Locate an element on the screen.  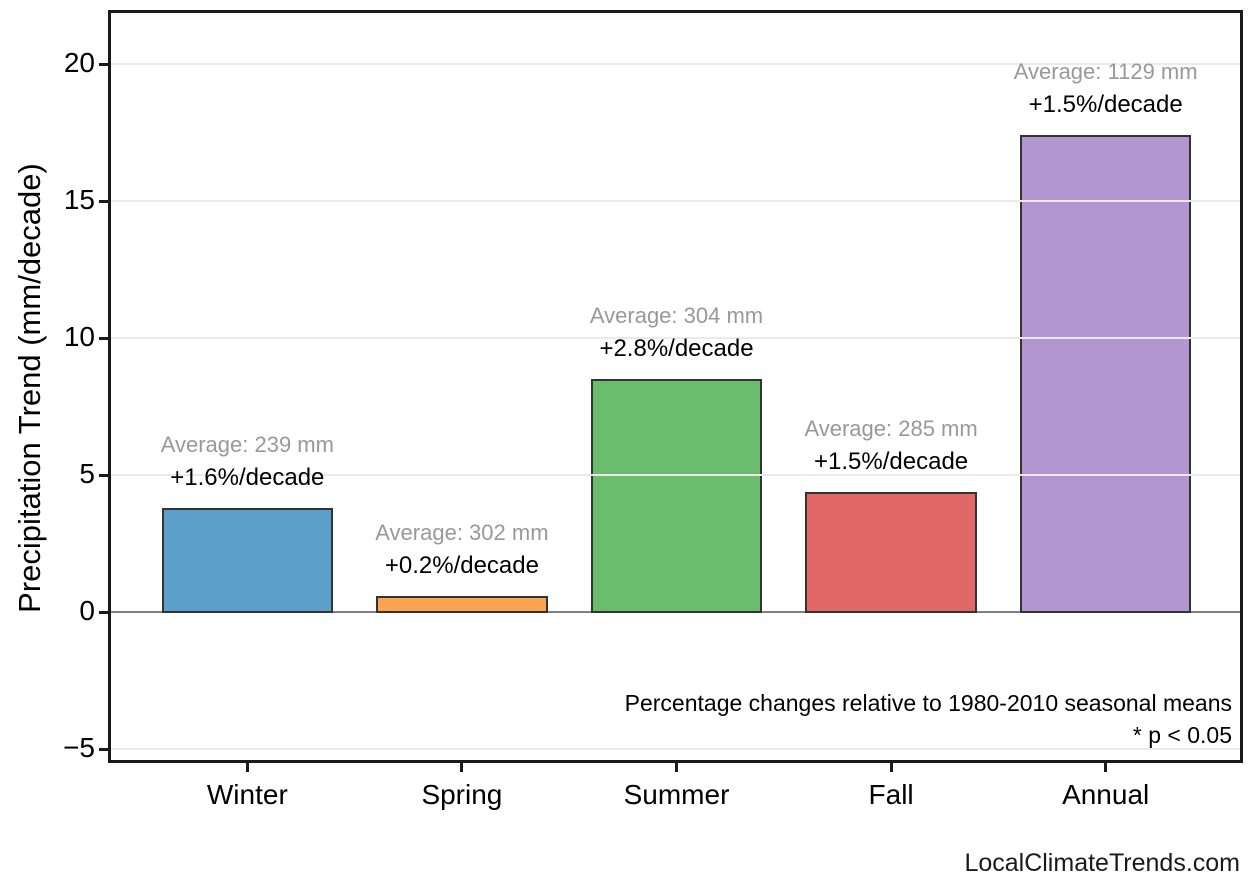
y-tick-label-15: 15 is located at coordinates (79, 200).